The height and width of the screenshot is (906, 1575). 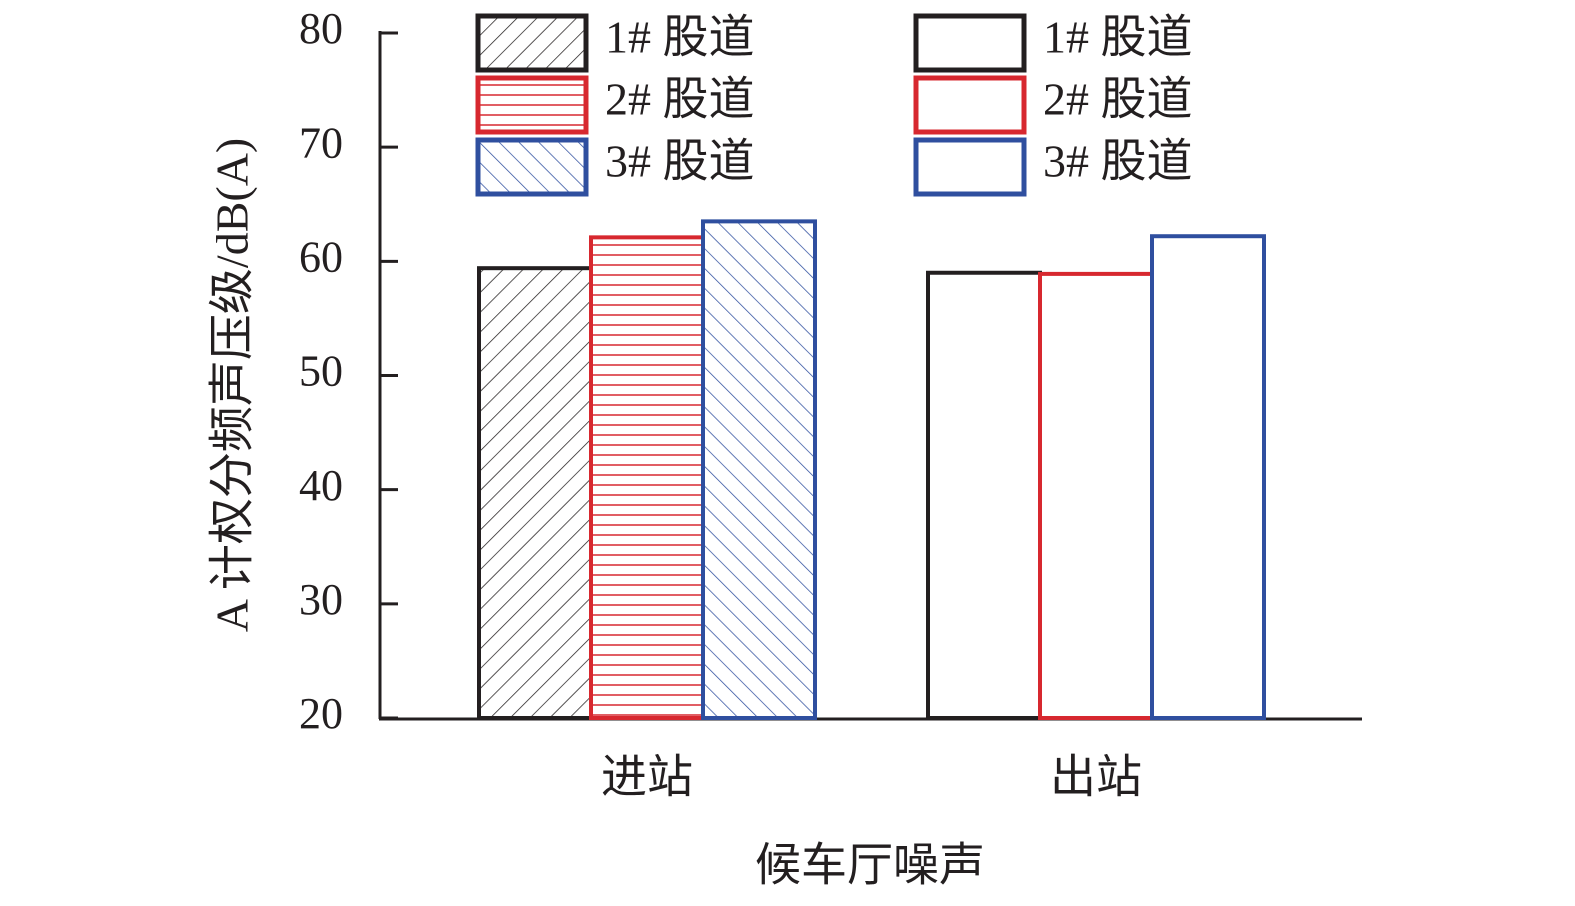 I want to click on y-tick-label: 60, so click(x=321, y=256).